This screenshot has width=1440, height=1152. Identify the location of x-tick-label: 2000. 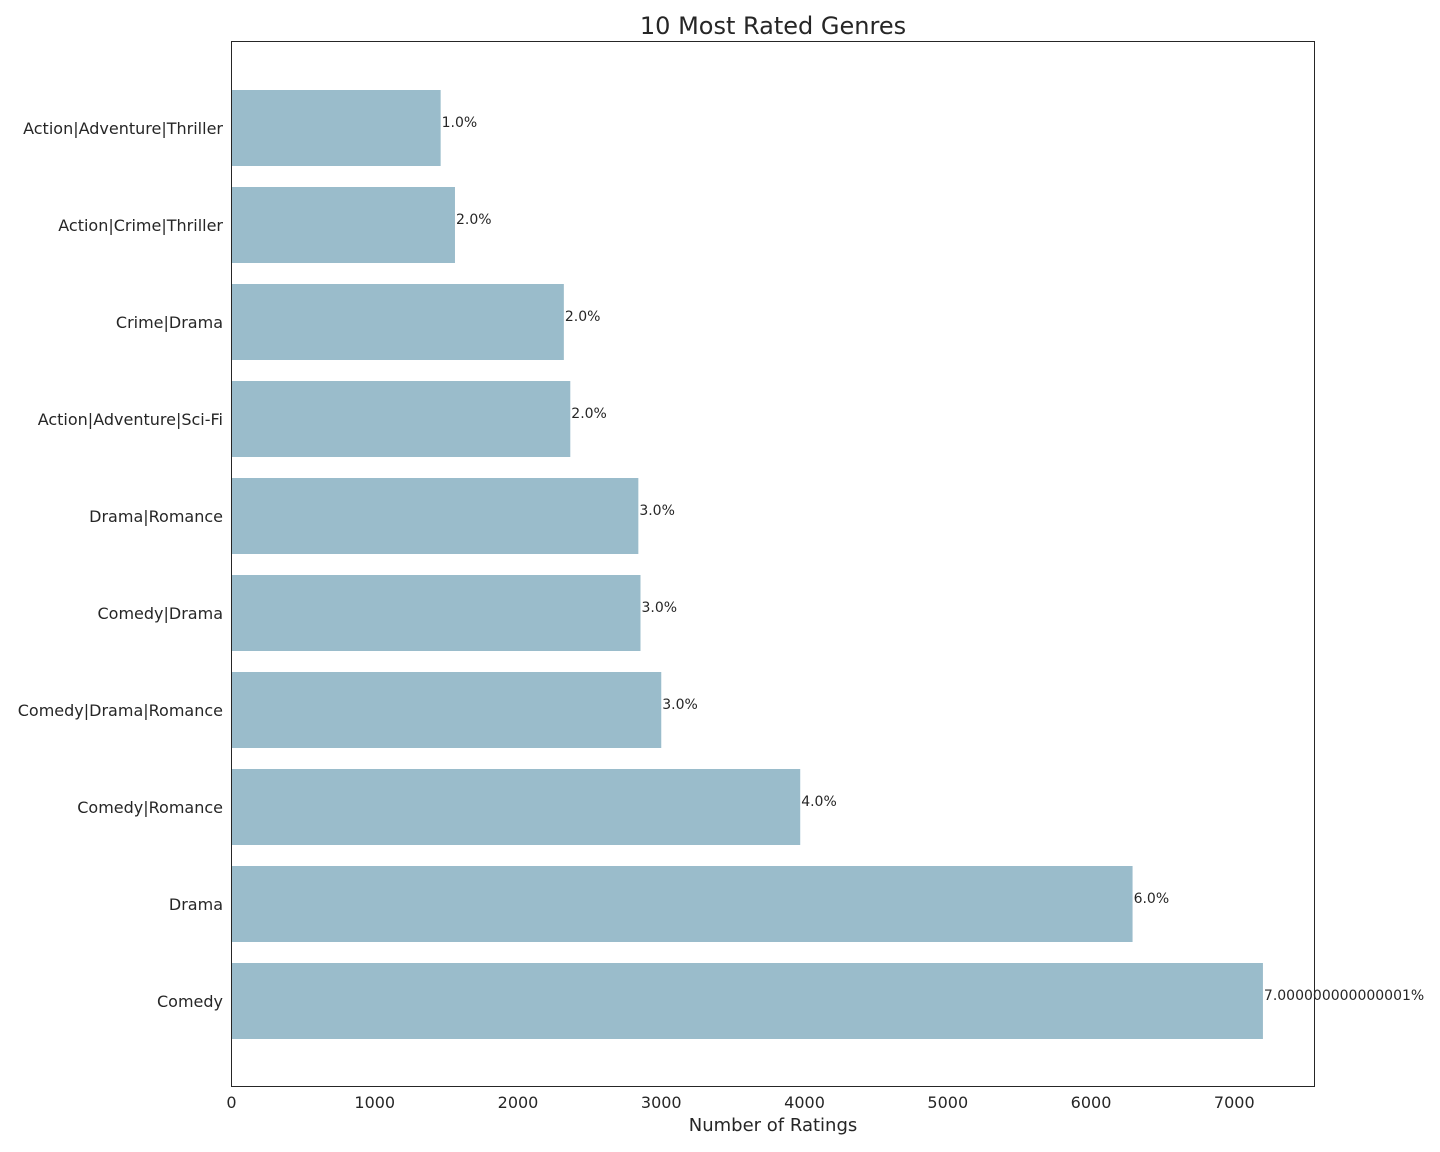
(518, 1102).